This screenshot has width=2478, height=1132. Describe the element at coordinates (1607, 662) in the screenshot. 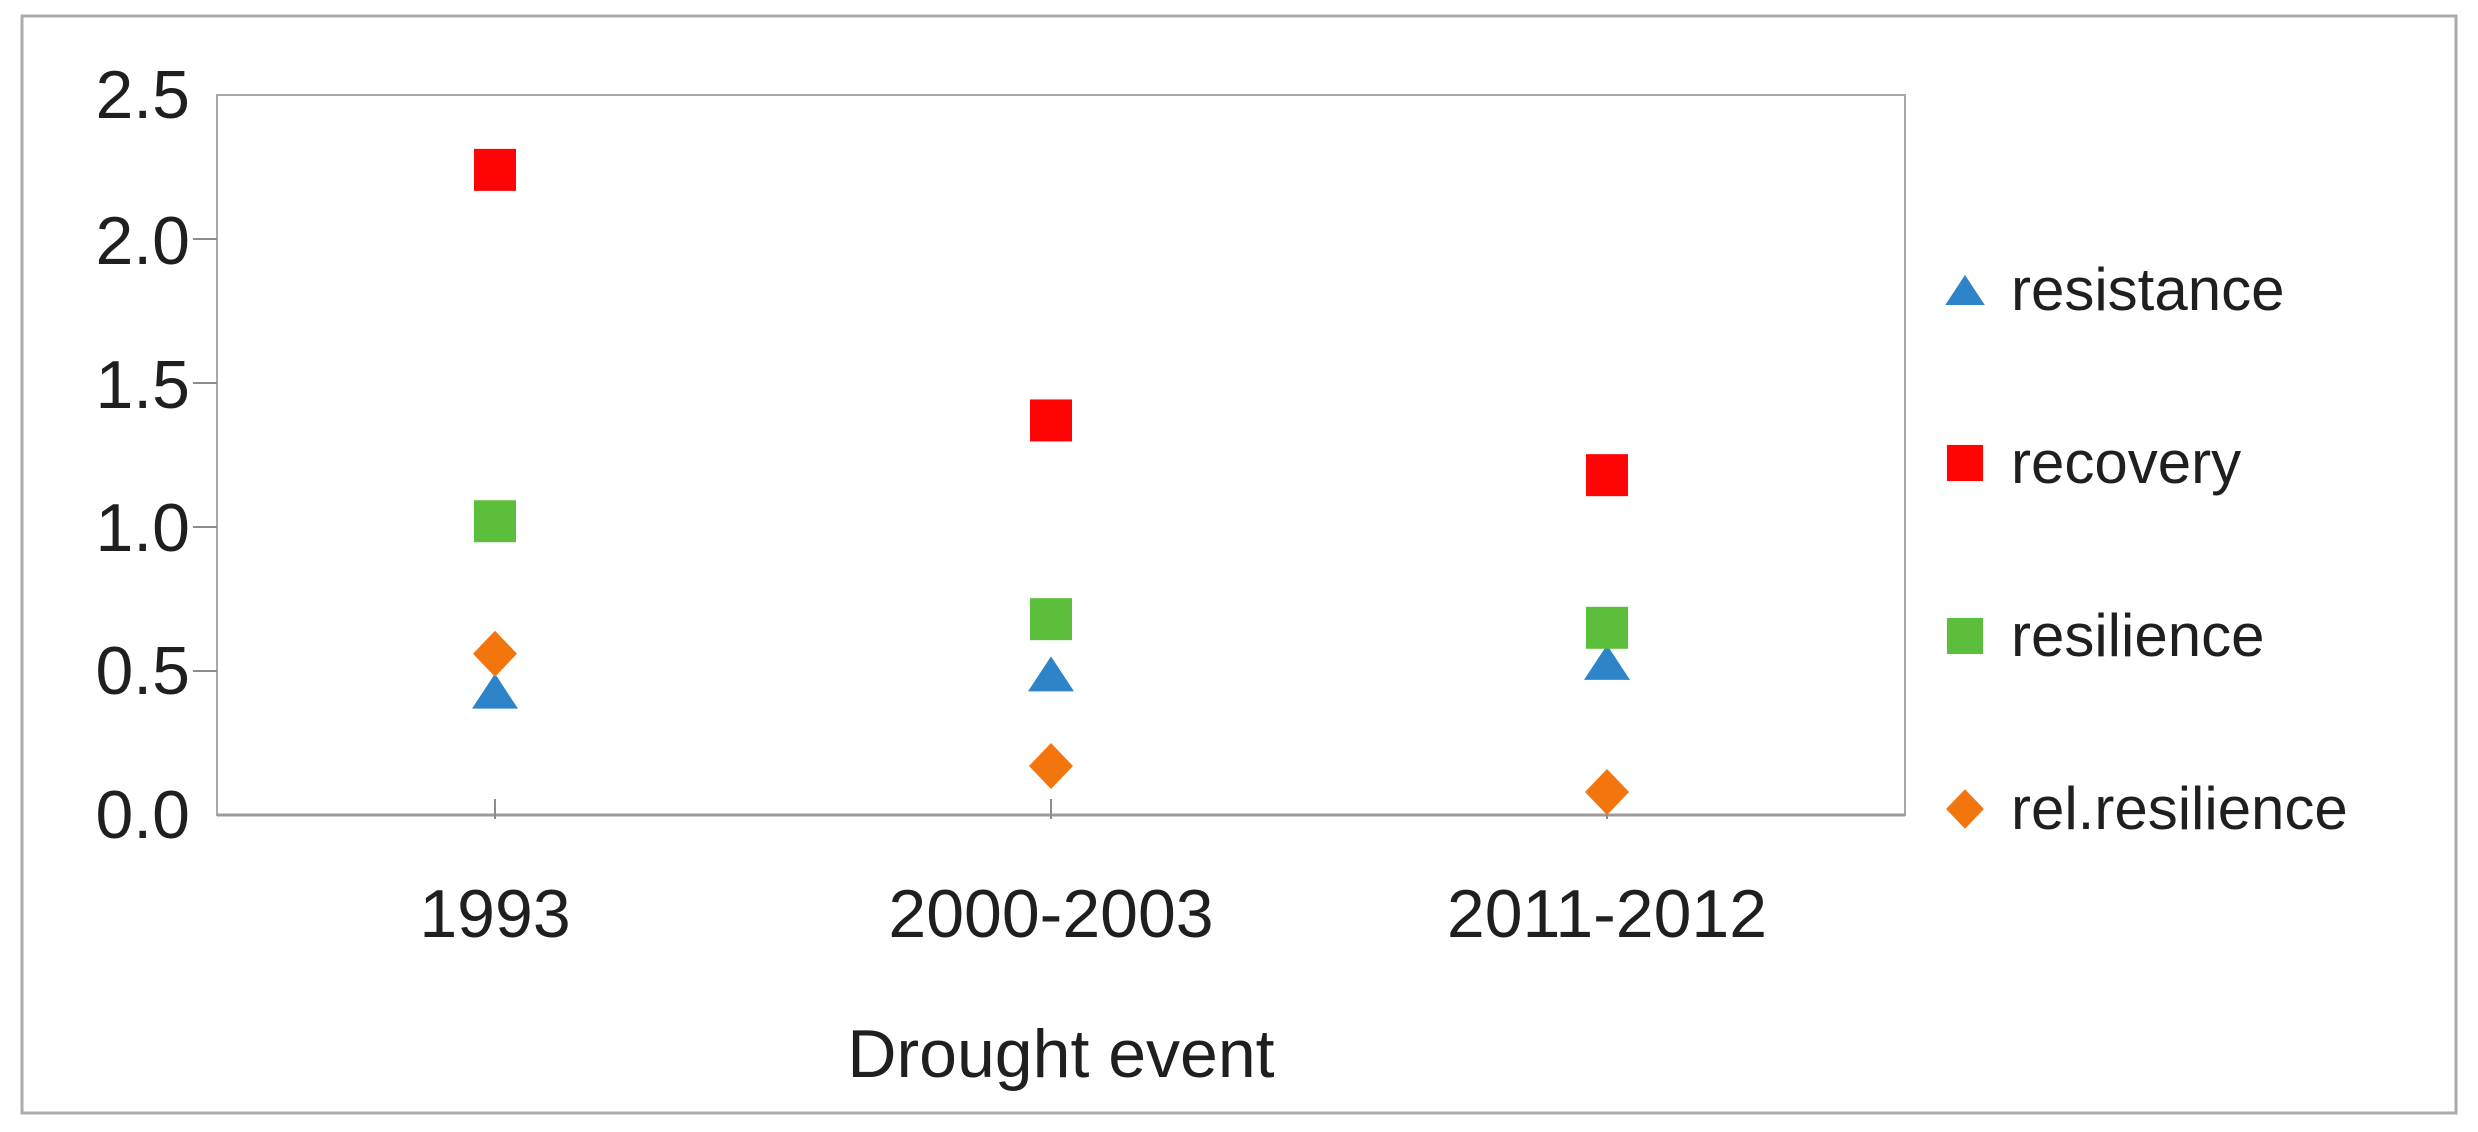

I see `marker-resistance-2011-2012` at that location.